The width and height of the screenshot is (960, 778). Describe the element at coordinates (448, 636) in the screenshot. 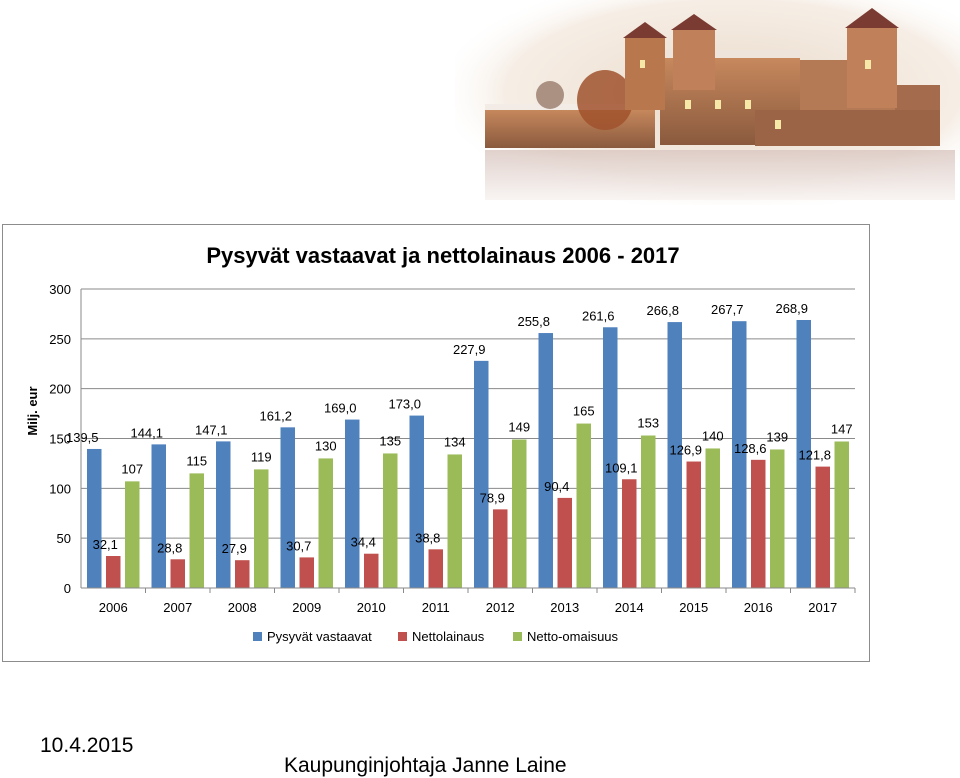

I see `legend-label: Nettolainaus` at that location.